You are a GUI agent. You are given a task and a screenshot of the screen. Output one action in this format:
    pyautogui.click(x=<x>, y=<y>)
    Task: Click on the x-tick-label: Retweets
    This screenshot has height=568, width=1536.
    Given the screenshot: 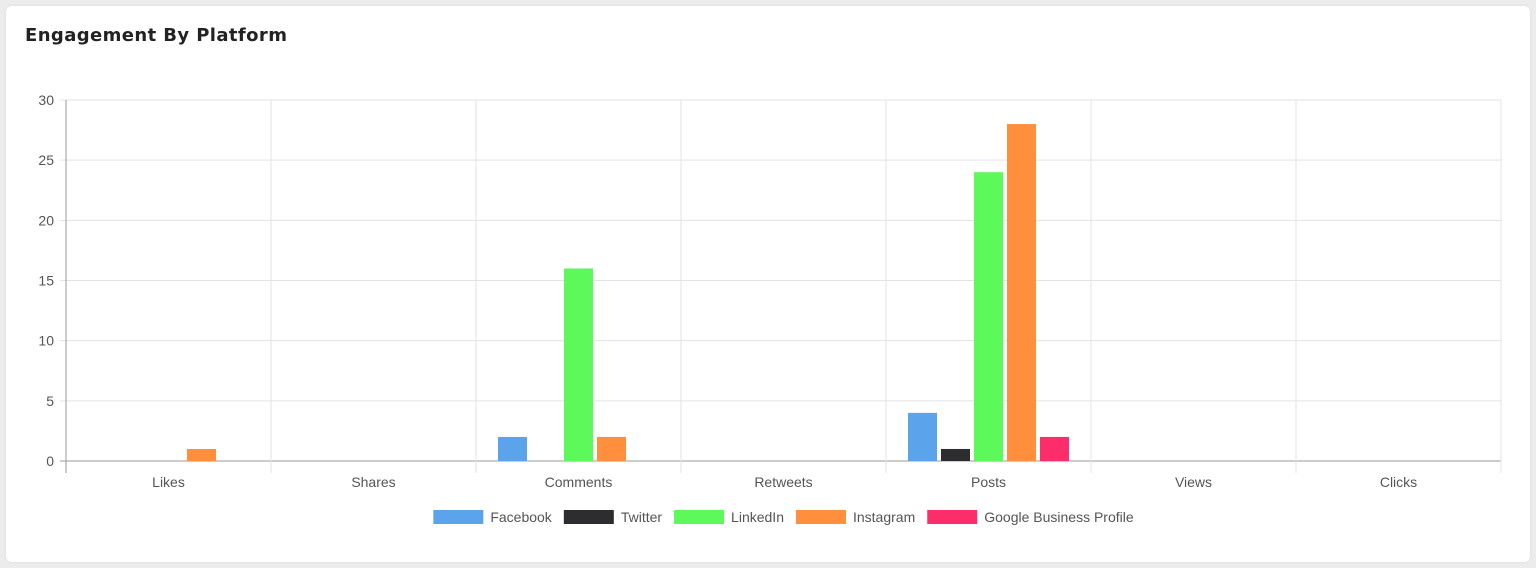 What is the action you would take?
    pyautogui.click(x=783, y=482)
    